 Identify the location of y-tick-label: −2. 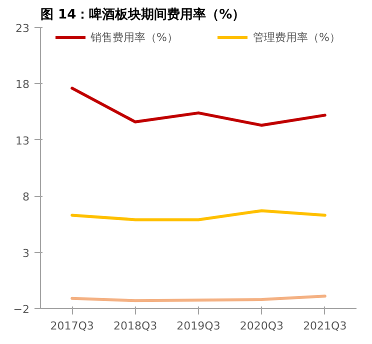
(21, 309).